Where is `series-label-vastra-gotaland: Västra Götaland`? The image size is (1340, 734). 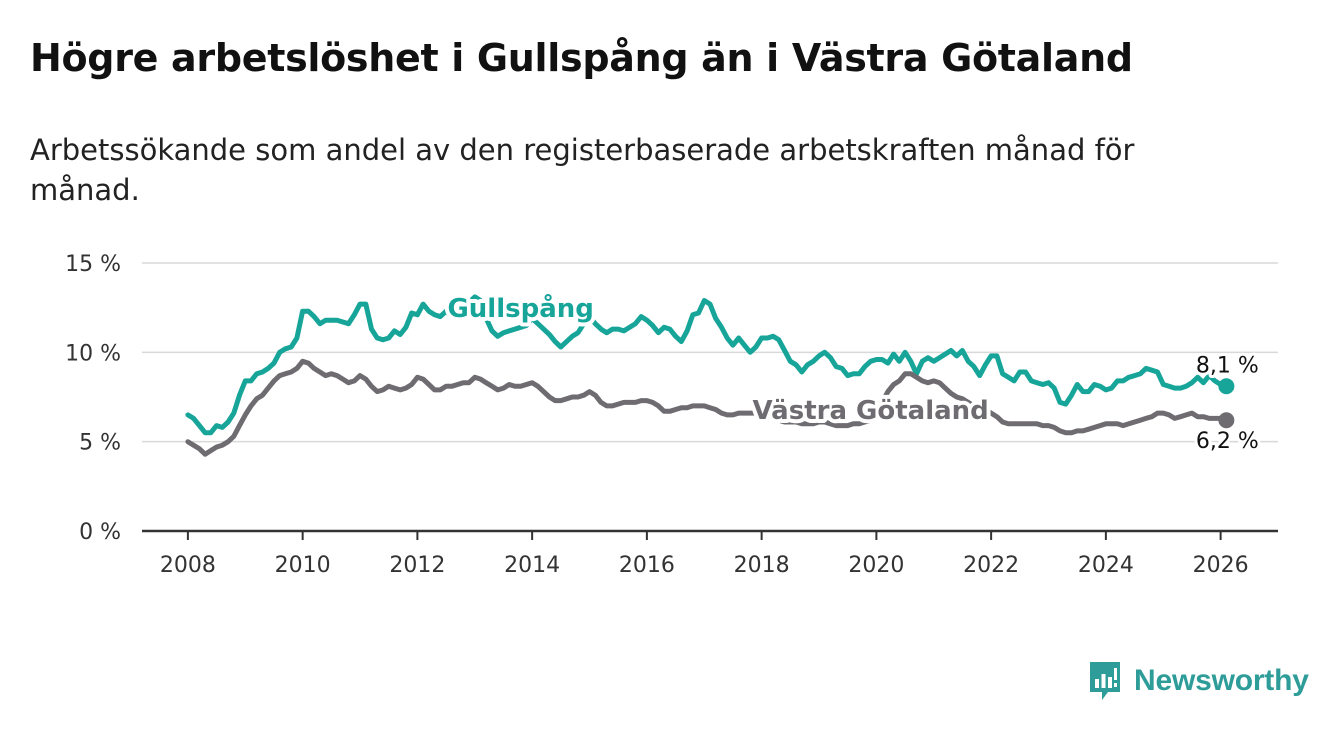
series-label-vastra-gotaland: Västra Götaland is located at coordinates (870, 411).